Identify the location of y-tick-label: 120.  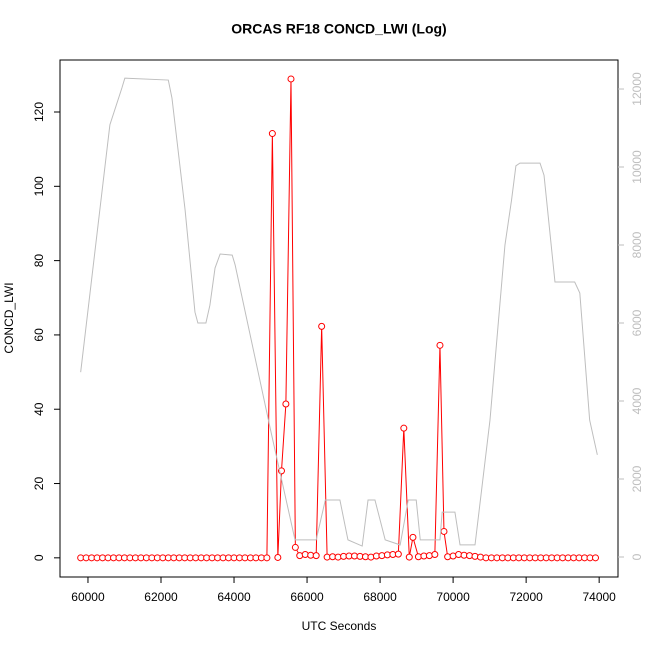
(39, 112).